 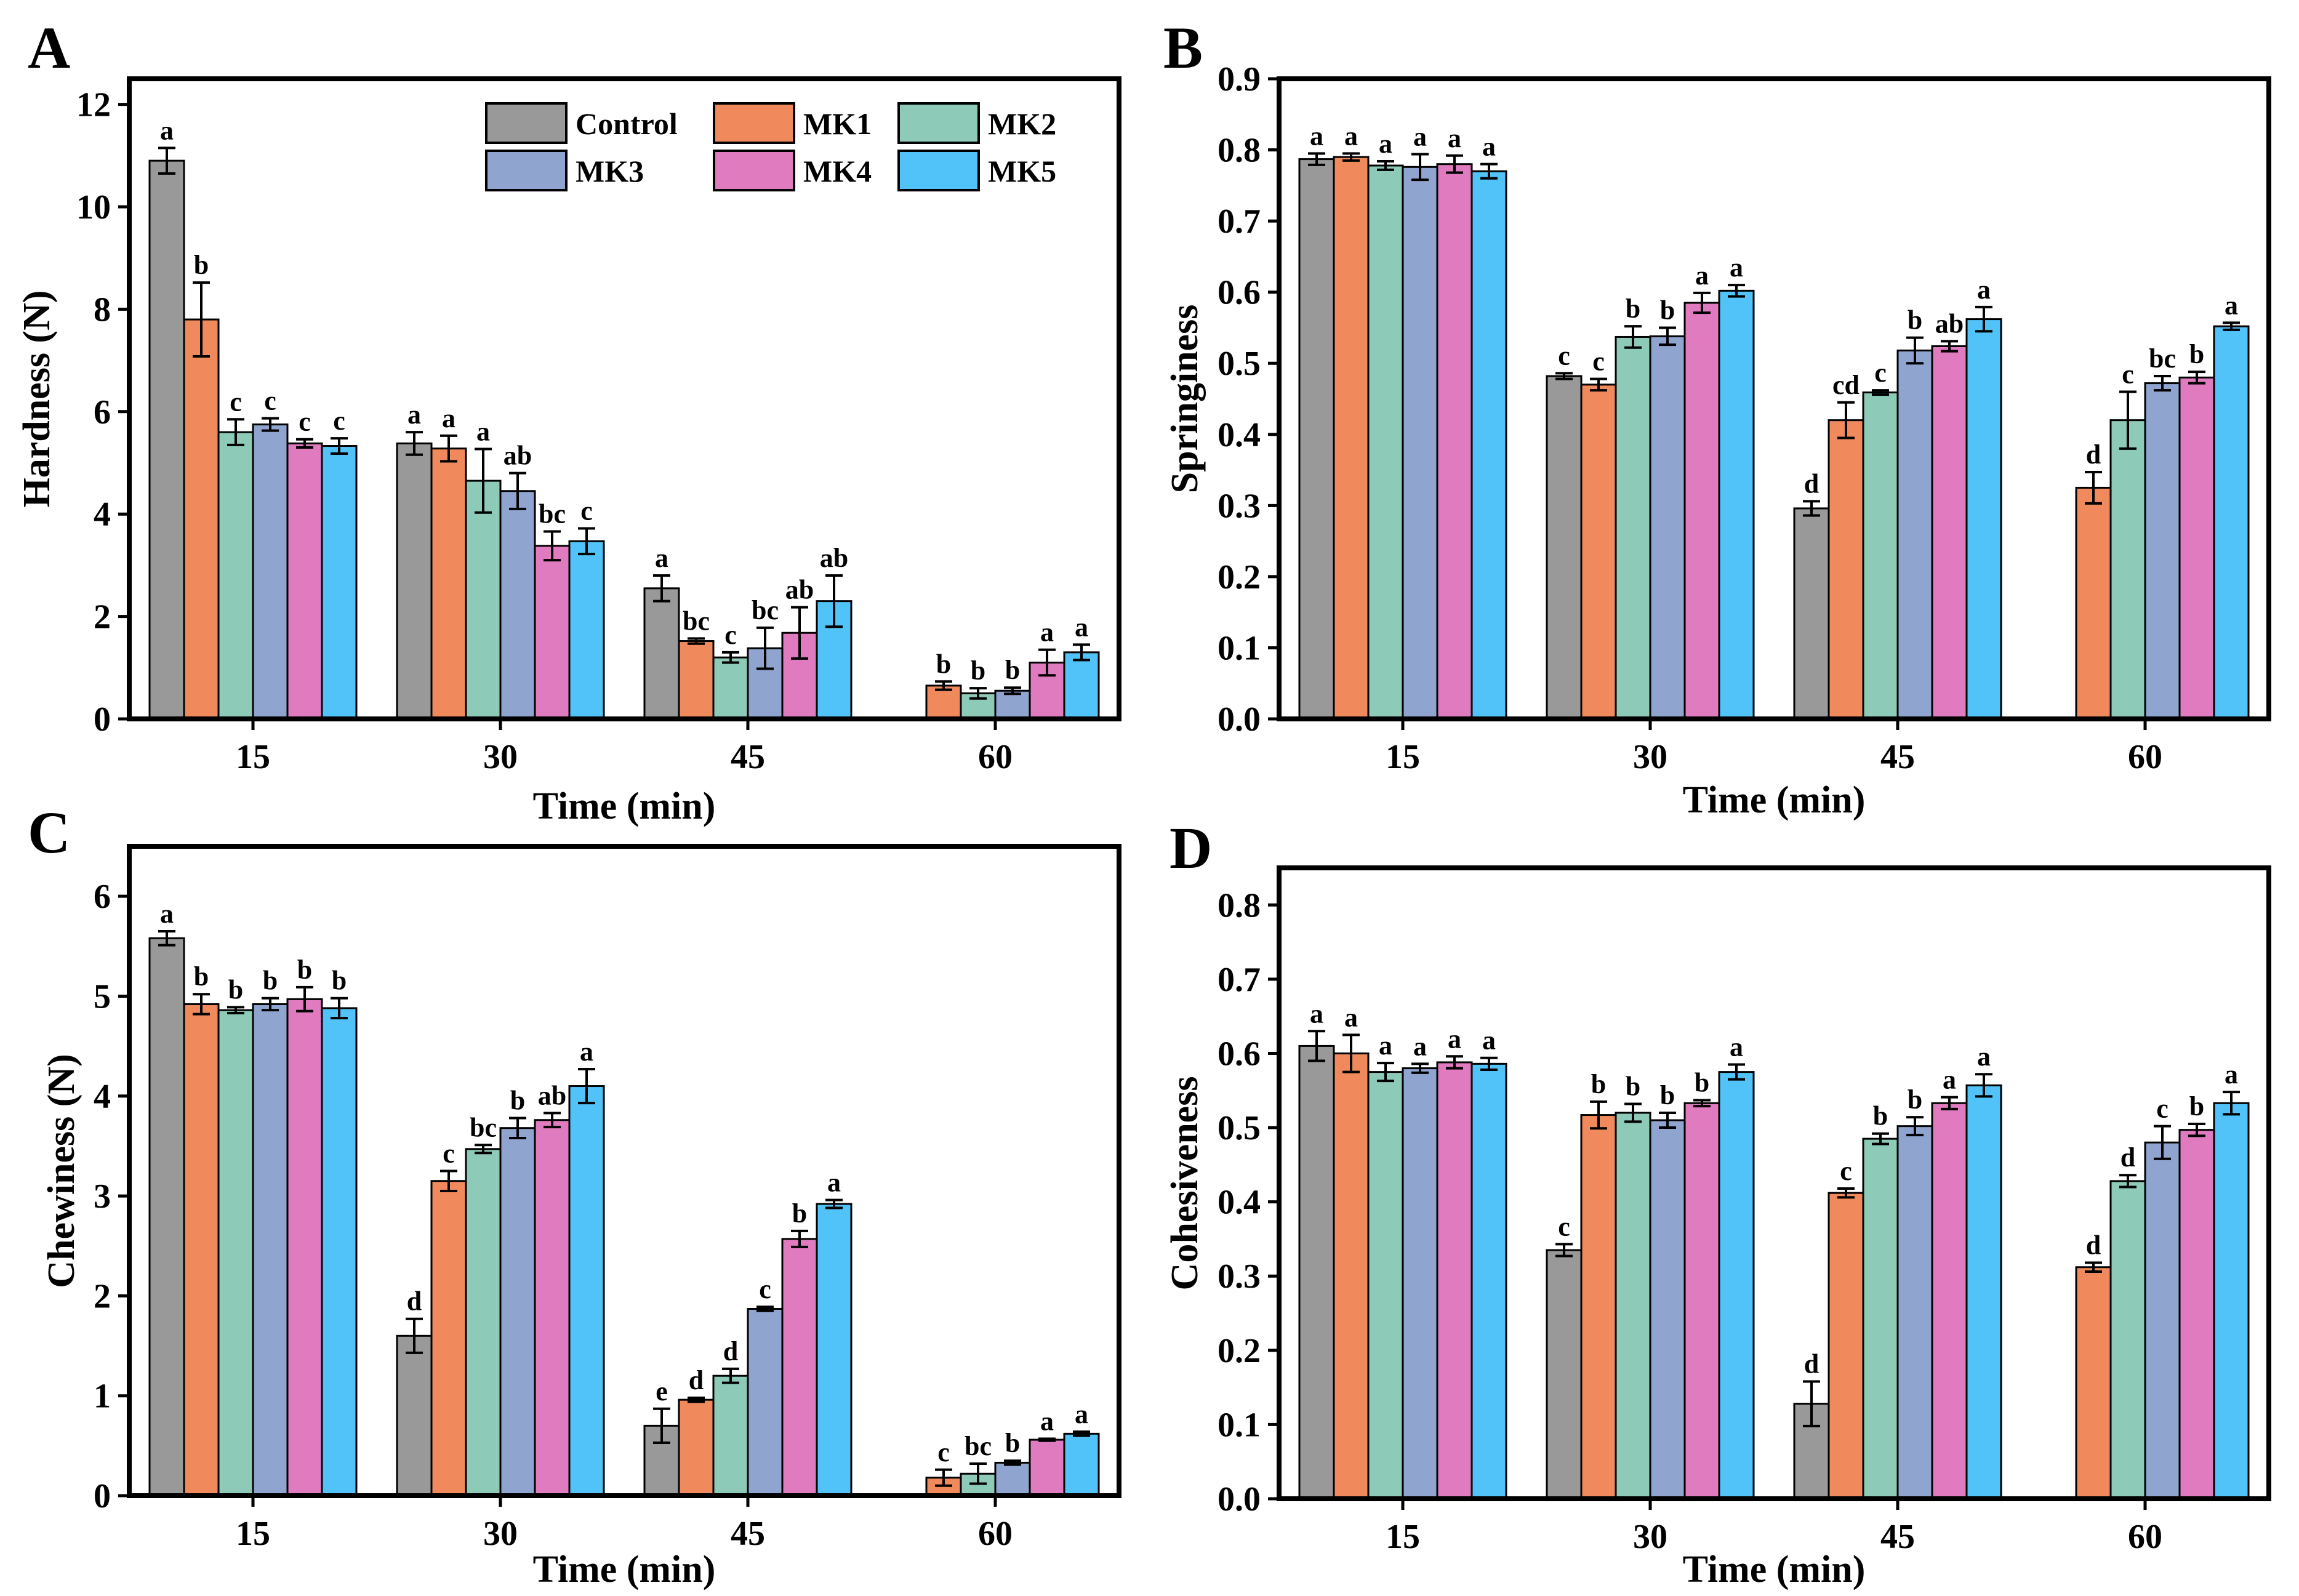 I want to click on legend-swatch-mk3, so click(x=527, y=170).